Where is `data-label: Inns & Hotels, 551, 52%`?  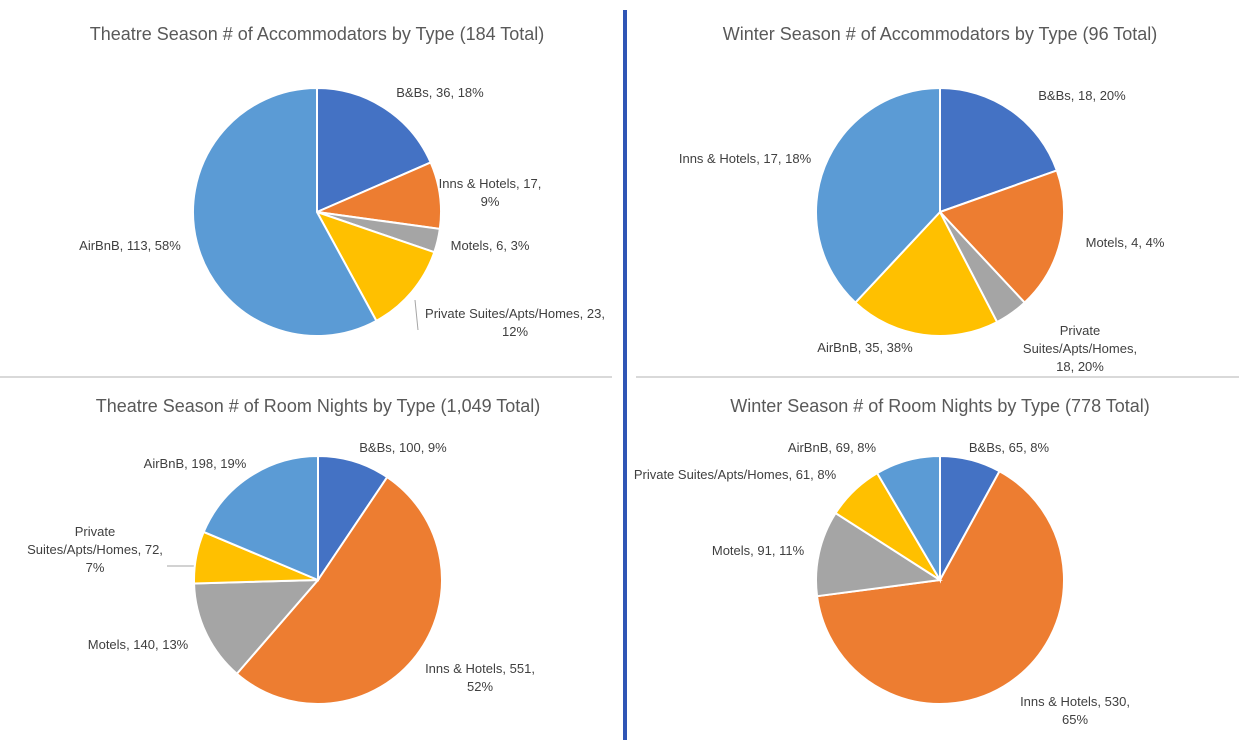 data-label: Inns & Hotels, 551, 52% is located at coordinates (480, 677).